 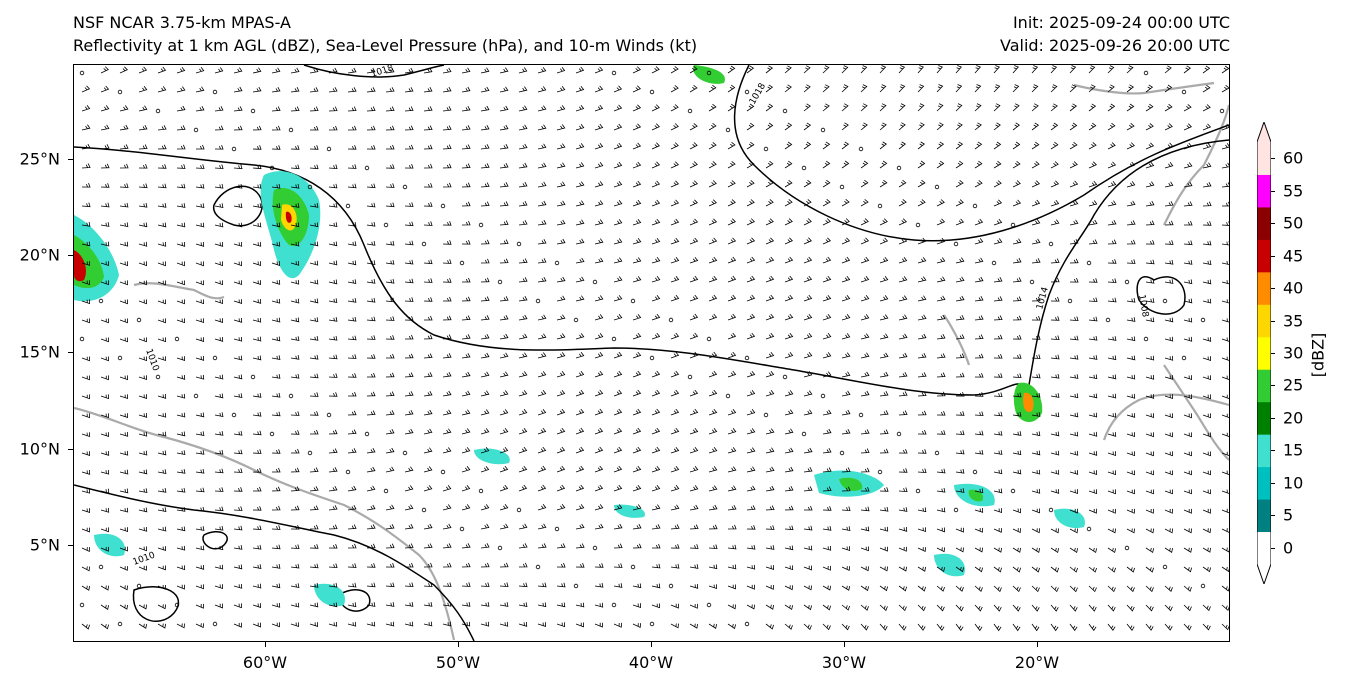 I want to click on init-time: Init: 2025-09-24 00:00 UTC, so click(x=1121, y=22).